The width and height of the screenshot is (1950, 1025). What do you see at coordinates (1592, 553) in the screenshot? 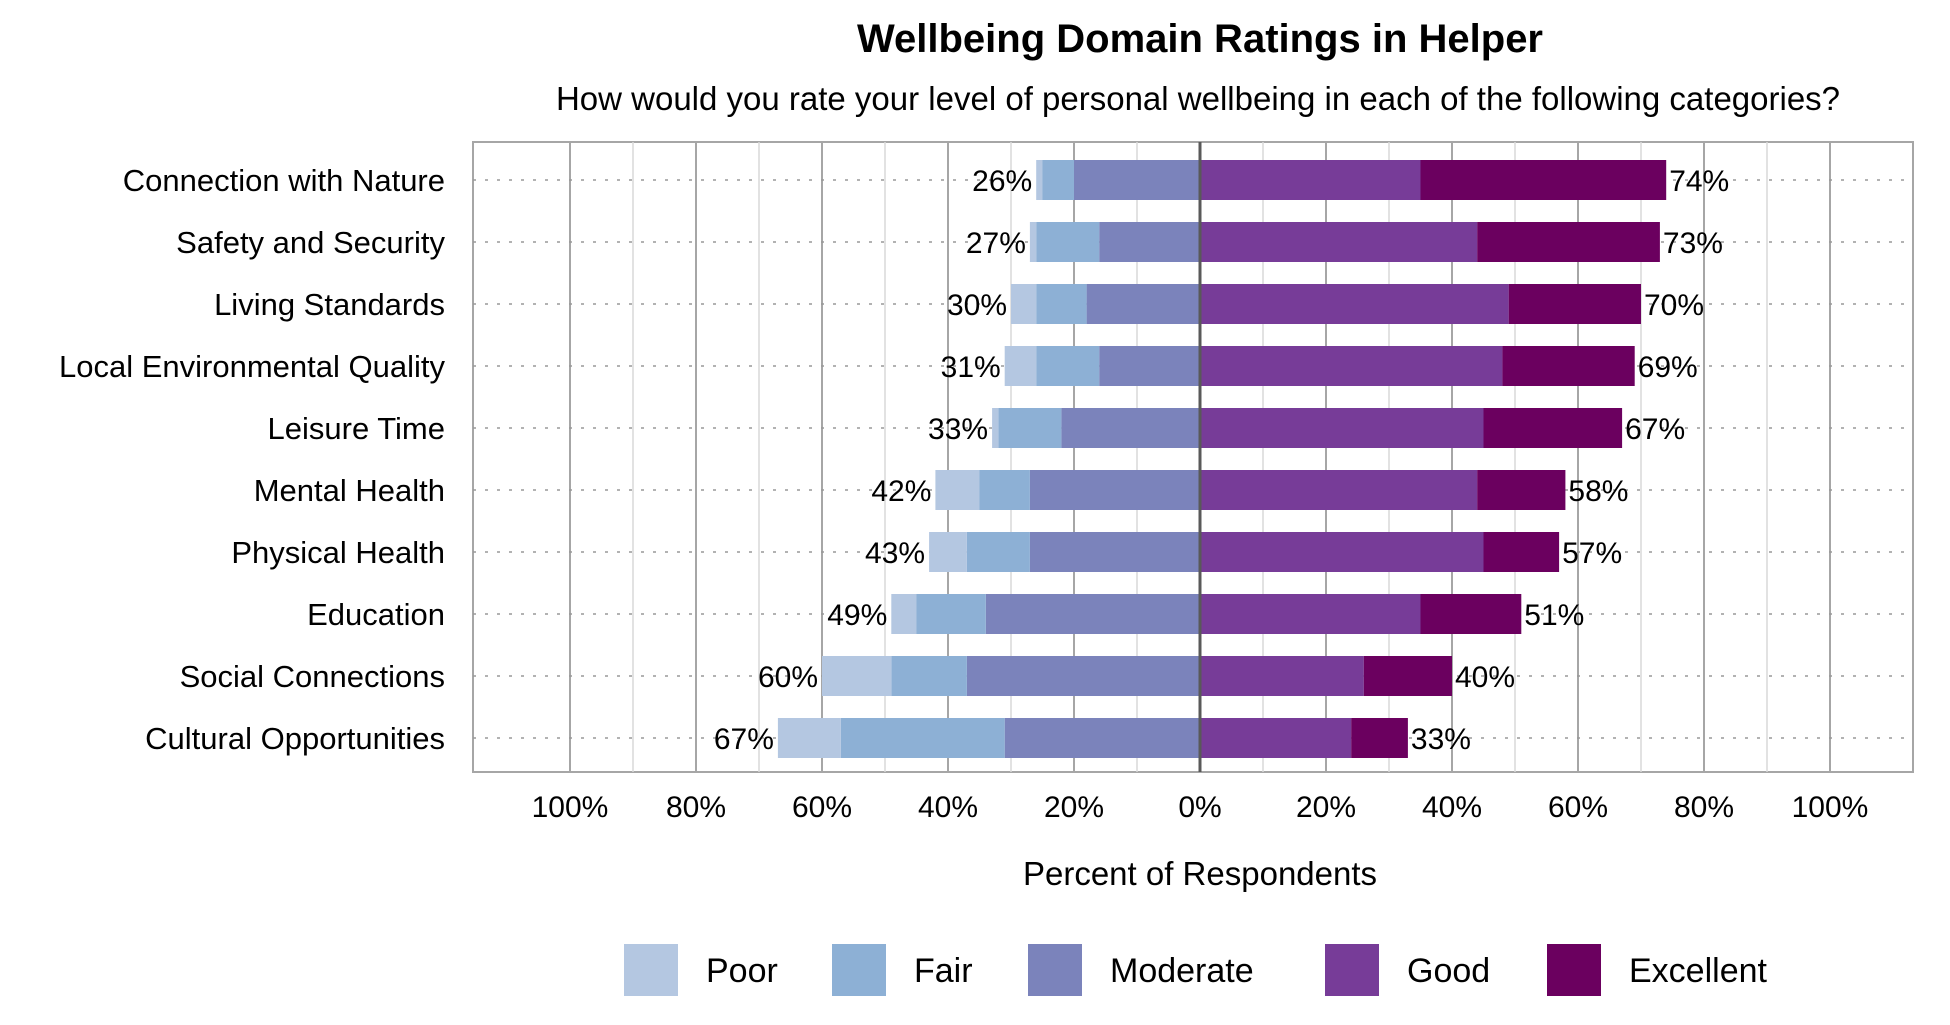
I see `positive-total-label: 57%` at bounding box center [1592, 553].